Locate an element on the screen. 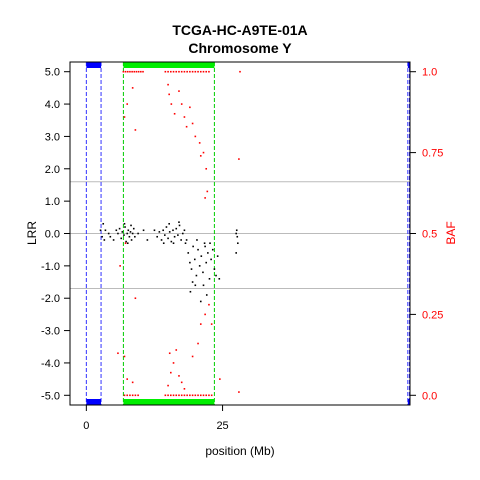 This screenshot has width=480, height=480. y2-axis: 1.0 0.75 0.5 0.25 0.0 is located at coordinates (426, 234).